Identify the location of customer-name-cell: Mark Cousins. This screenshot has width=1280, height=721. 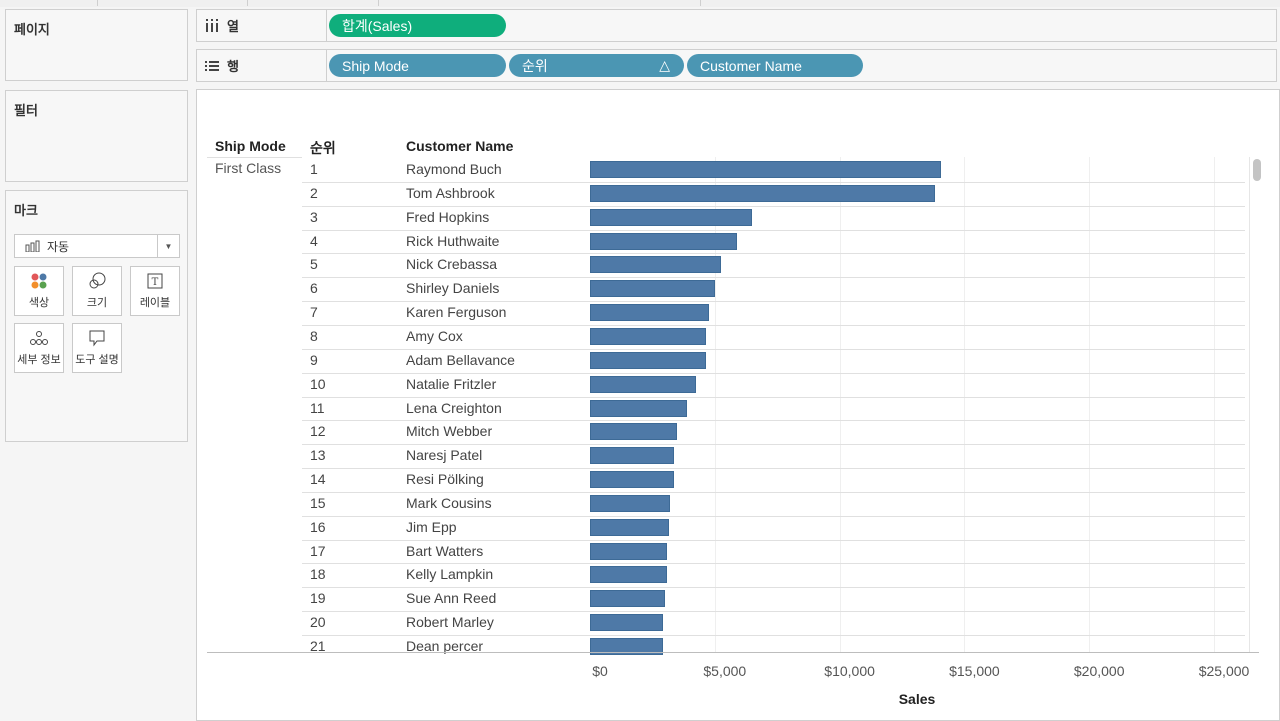
(449, 502).